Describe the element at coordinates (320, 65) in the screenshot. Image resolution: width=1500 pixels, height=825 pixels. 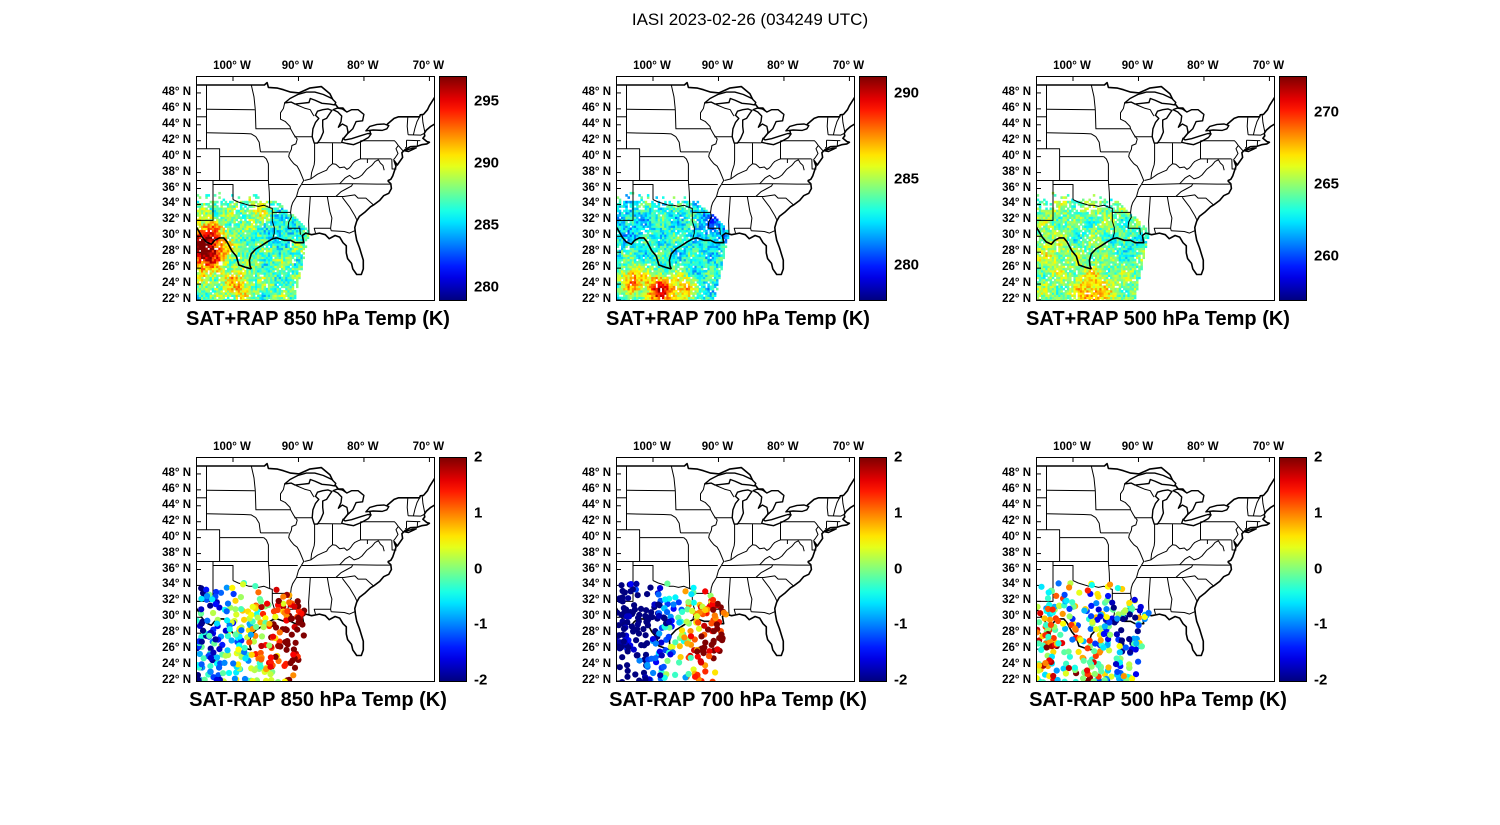
I see `lon-axis: 100° W 90° W 80° W 70° W` at that location.